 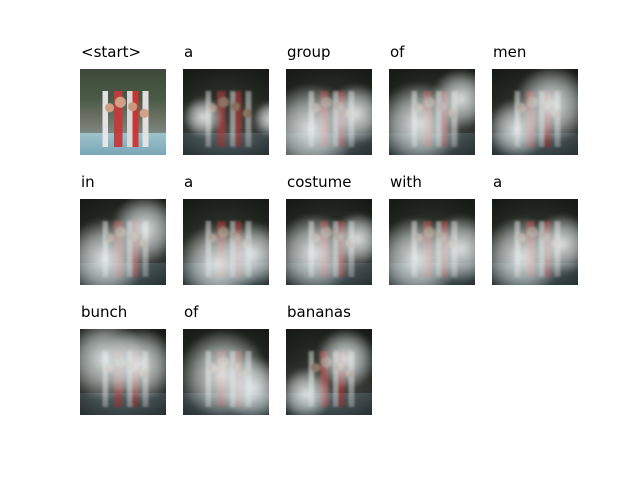 I want to click on caption-word: in, so click(x=88, y=182).